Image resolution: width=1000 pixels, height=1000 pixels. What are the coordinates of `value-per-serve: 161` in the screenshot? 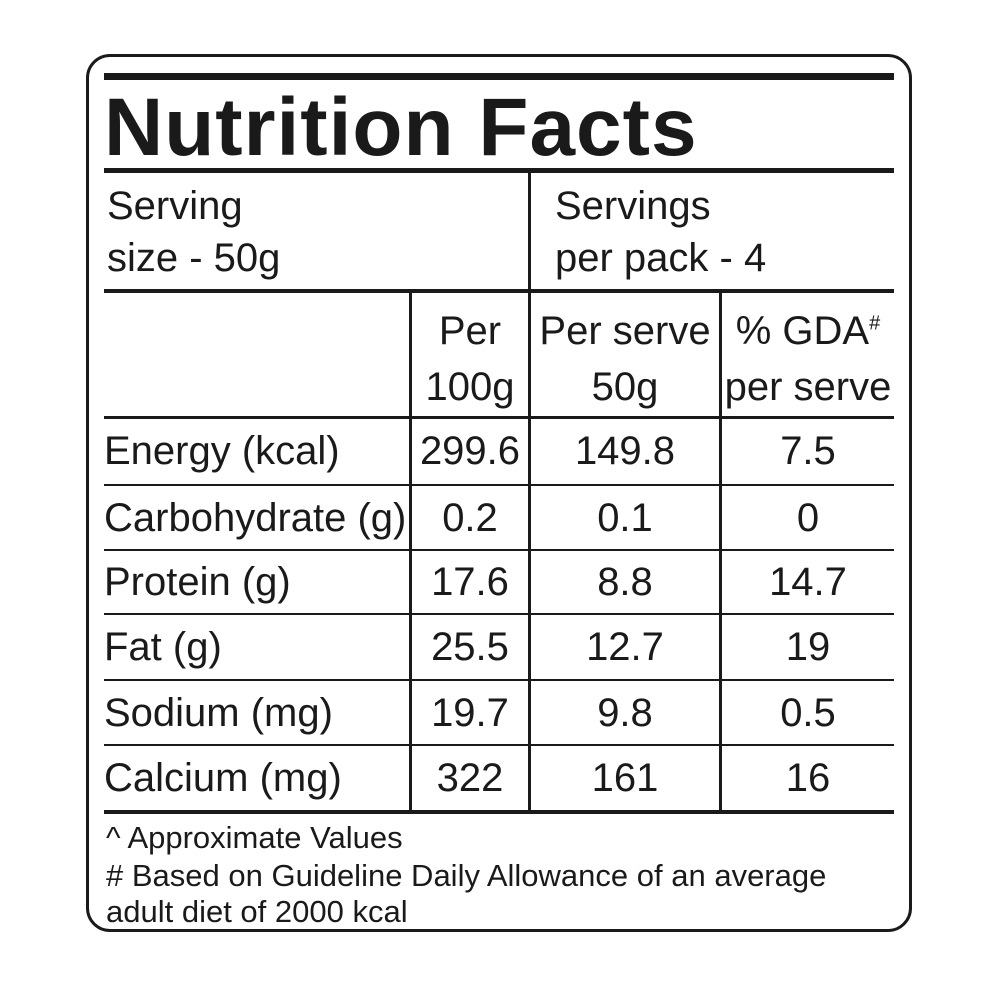 It's located at (625, 778).